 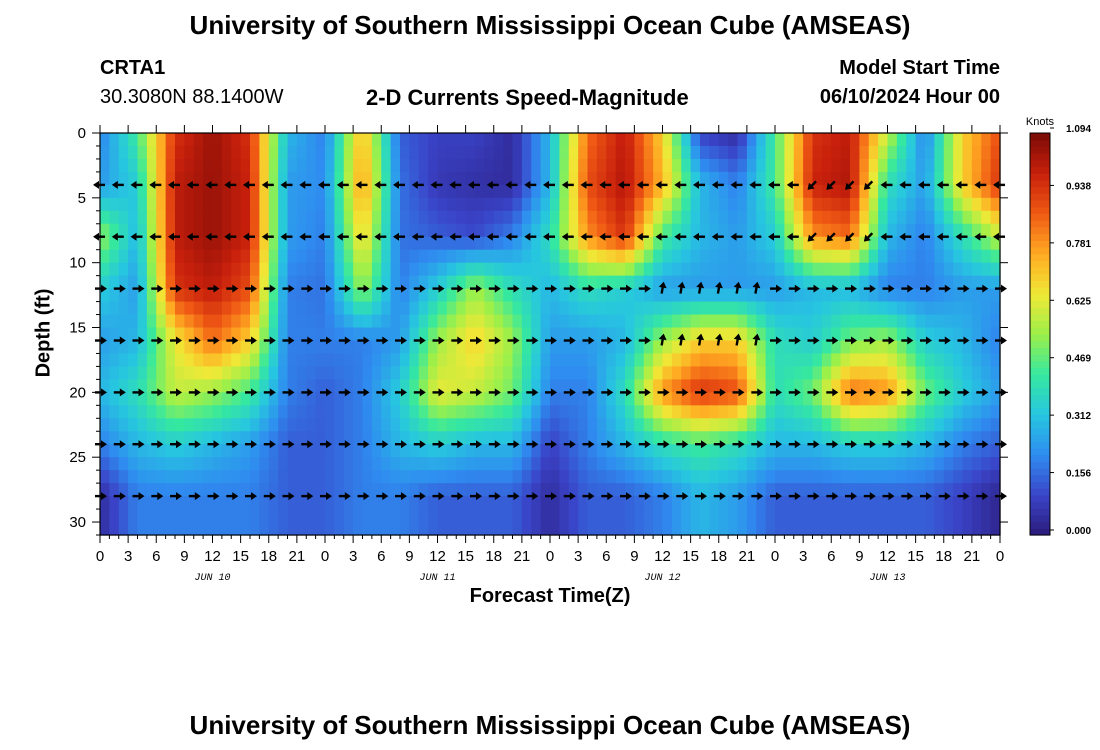 I want to click on x-tick-label: 12, so click(x=662, y=556).